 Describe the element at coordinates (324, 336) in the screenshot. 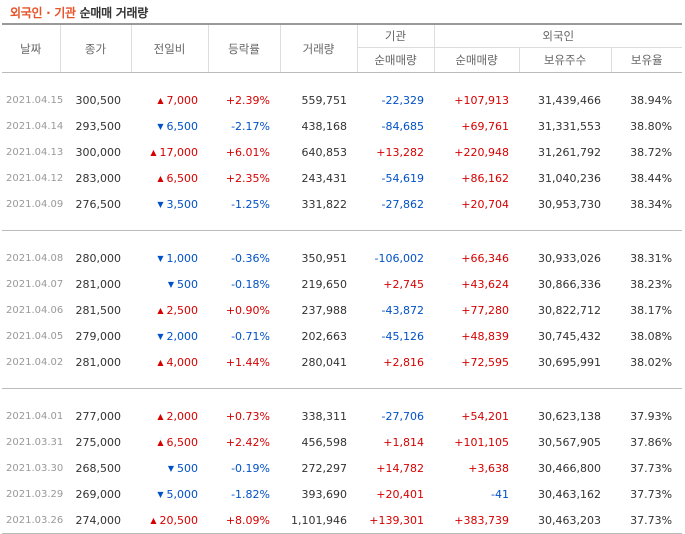

I see `cell-volume: 202,663` at that location.